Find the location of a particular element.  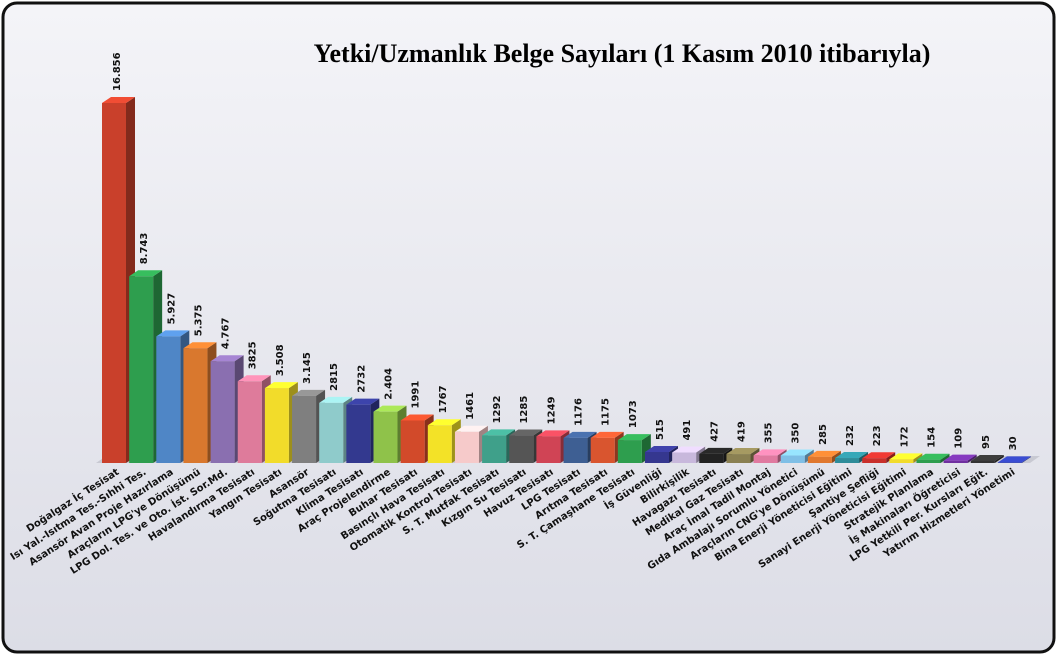

value-label: 1285 is located at coordinates (524, 410).